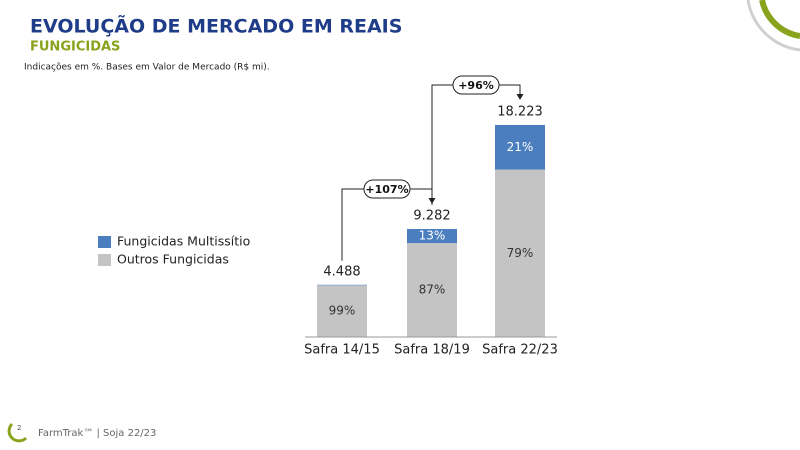 Image resolution: width=800 pixels, height=450 pixels. I want to click on annotation: +96%, so click(476, 85).